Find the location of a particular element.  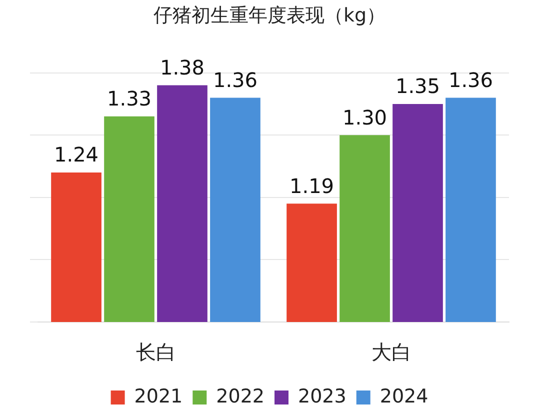

chart-title: 仔猪初生重年度表现（kg） is located at coordinates (269, 15).